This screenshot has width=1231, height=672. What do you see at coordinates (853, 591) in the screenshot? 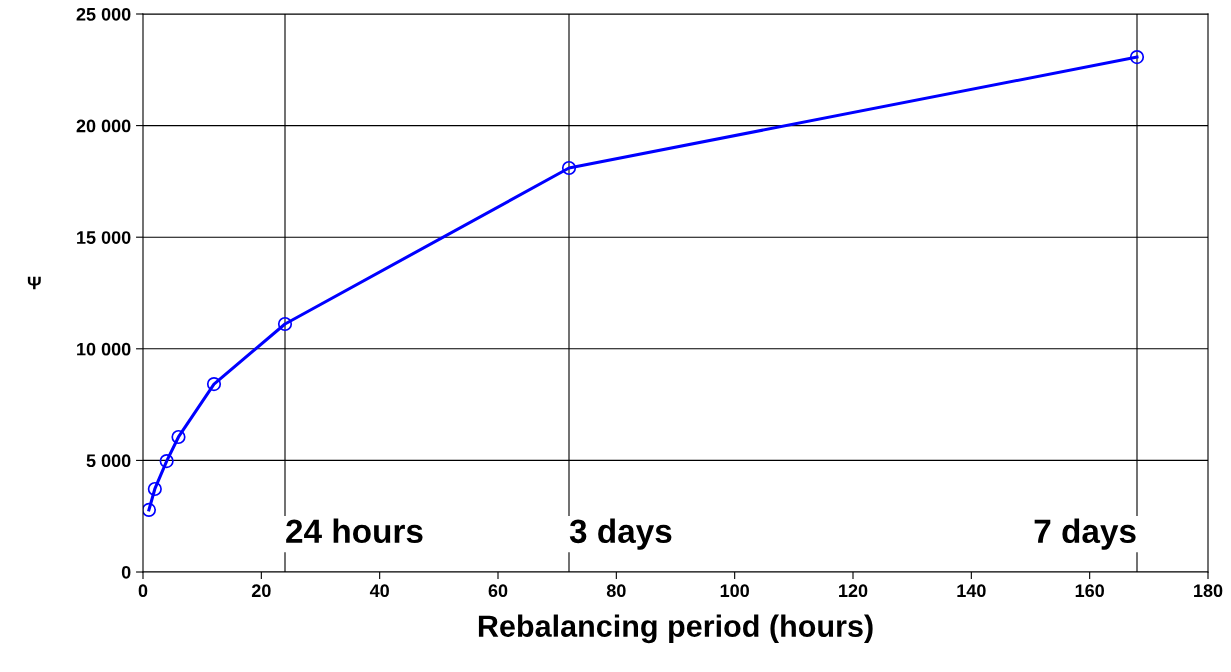
I see `x-tick-label: 120` at bounding box center [853, 591].